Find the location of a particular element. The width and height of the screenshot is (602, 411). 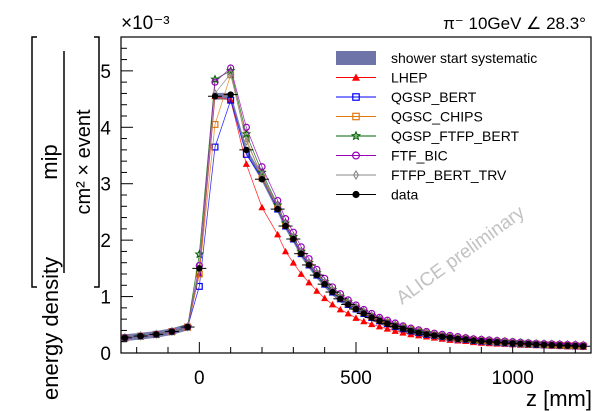

legend-label: QGSP_FTFP_BERT is located at coordinates (455, 136).